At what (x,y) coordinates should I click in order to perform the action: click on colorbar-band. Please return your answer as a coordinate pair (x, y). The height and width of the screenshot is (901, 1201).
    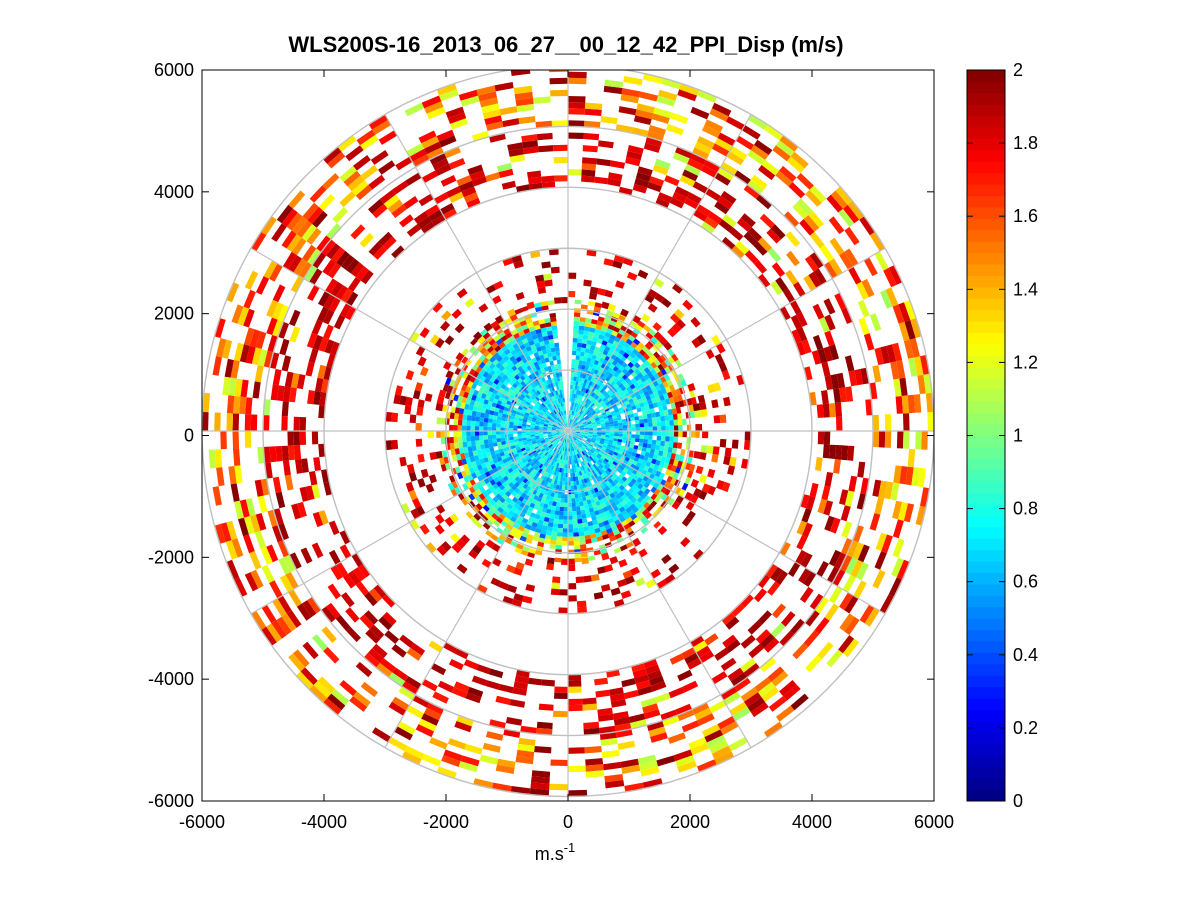
    Looking at the image, I should click on (986, 213).